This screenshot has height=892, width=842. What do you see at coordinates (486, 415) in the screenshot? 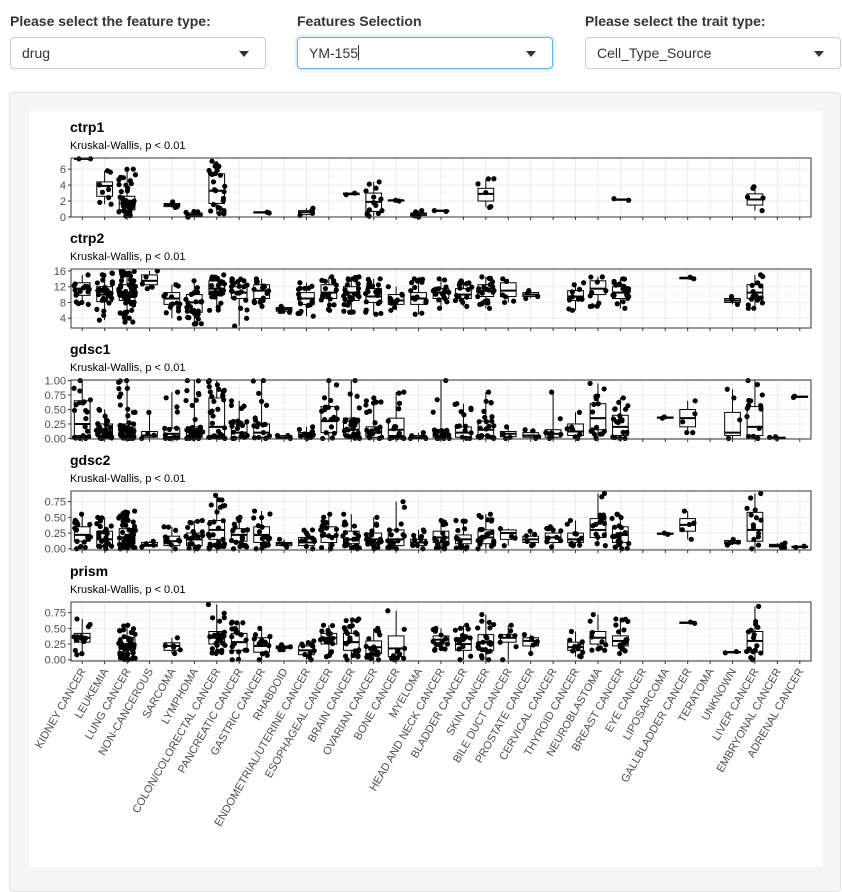
I see `box-skin-cancer` at bounding box center [486, 415].